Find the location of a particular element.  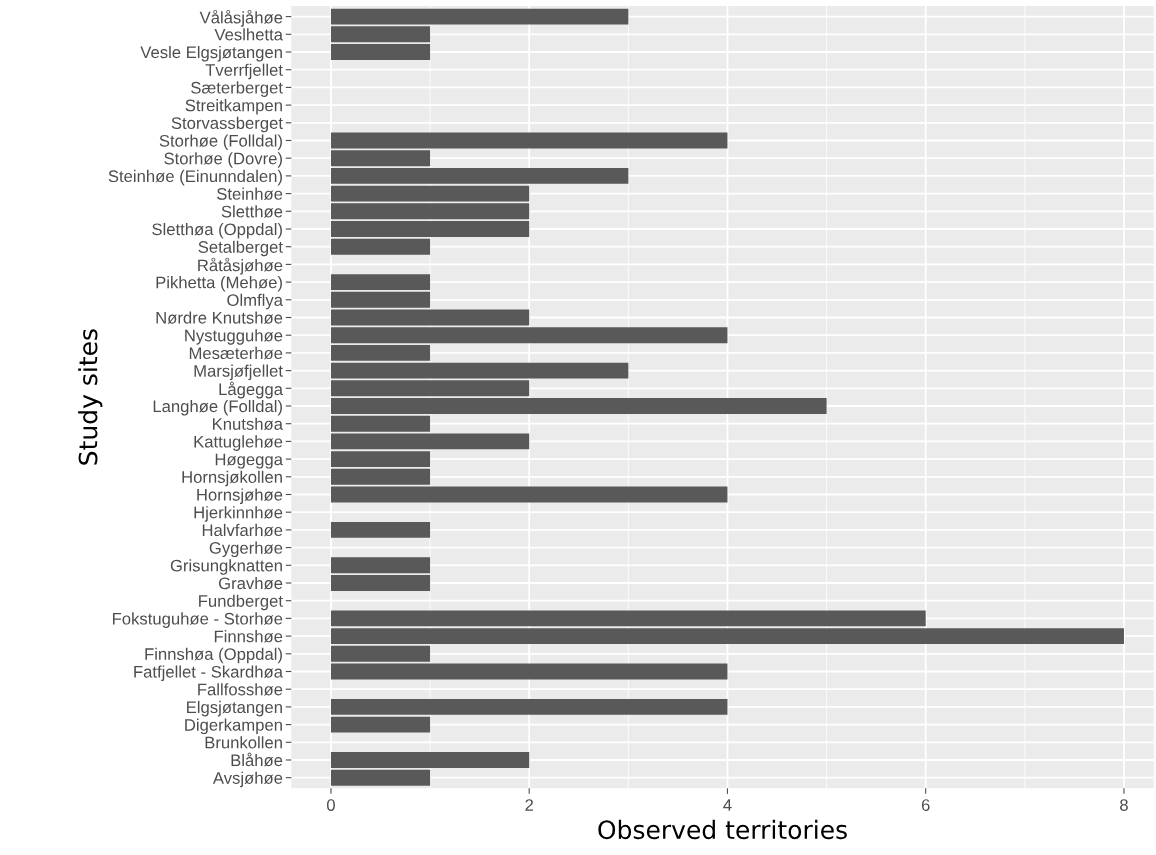

y-axis-title: Study sites is located at coordinates (90, 397).